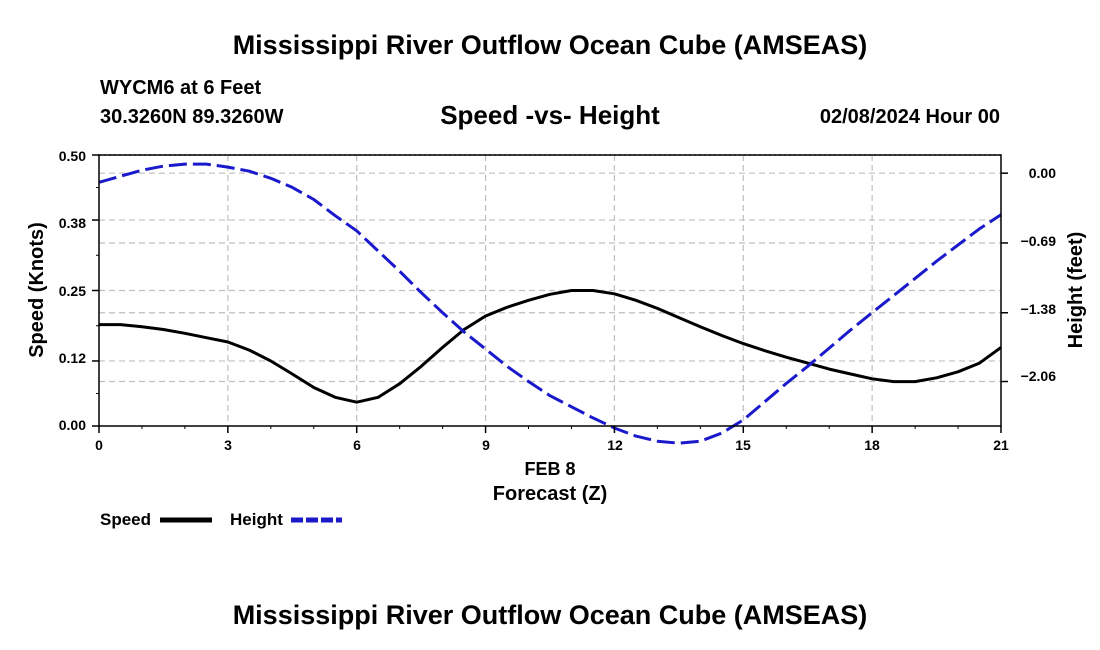 Image resolution: width=1100 pixels, height=650 pixels. I want to click on x-tick-label: 0, so click(99, 445).